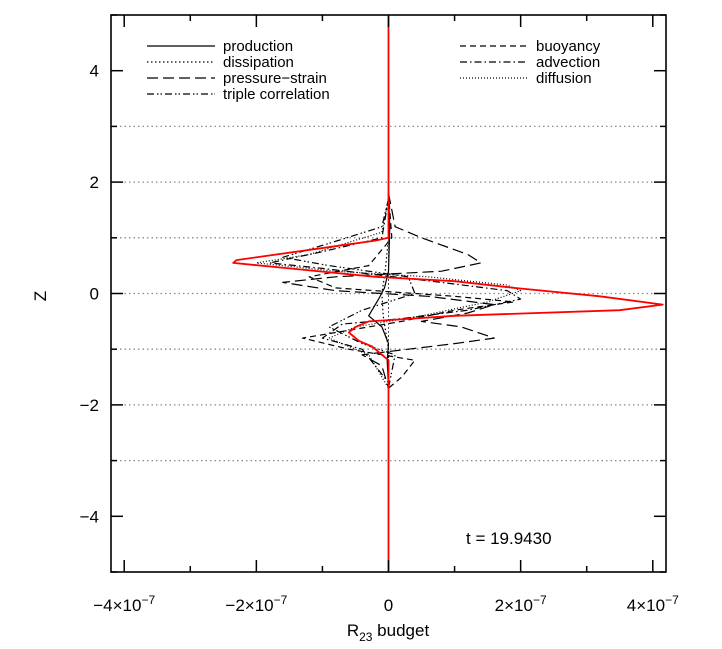  Describe the element at coordinates (366, 637) in the screenshot. I see `x-axis-label-sub: 23` at that location.